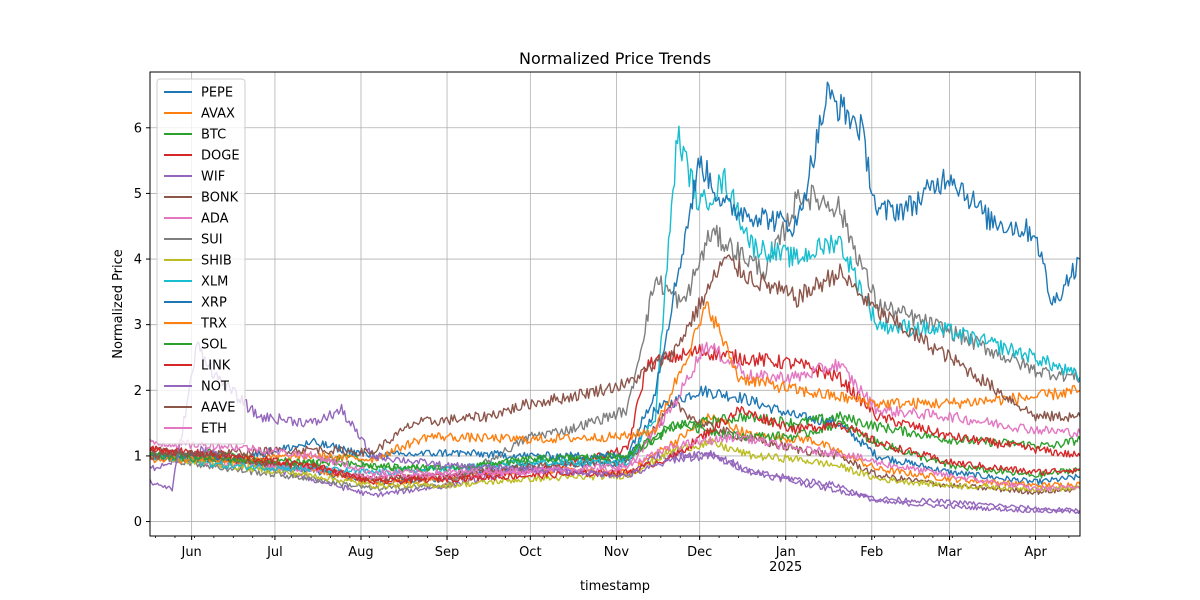  I want to click on legend-item: ETH, so click(195, 429).